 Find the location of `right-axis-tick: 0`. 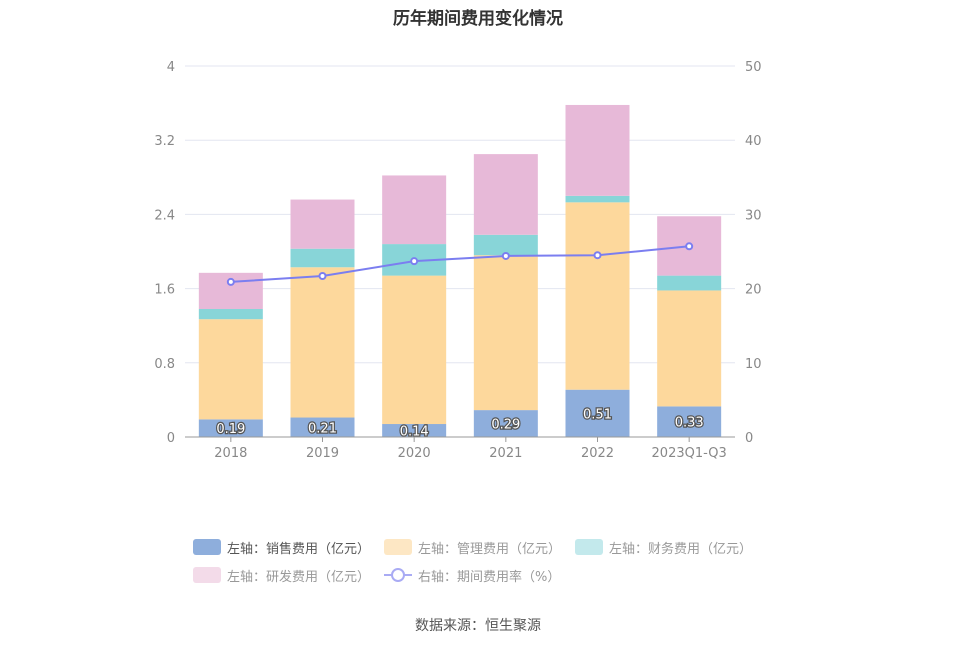

right-axis-tick: 0 is located at coordinates (749, 438).